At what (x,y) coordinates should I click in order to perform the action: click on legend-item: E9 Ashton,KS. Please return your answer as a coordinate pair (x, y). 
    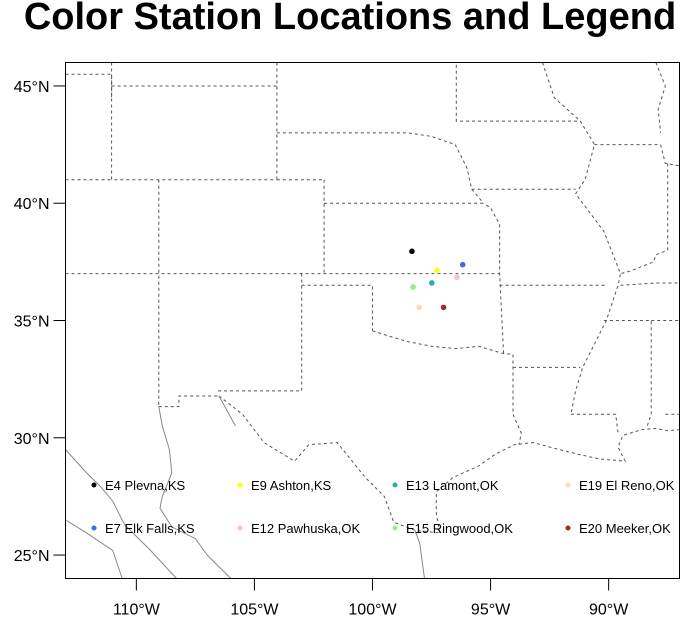
    Looking at the image, I should click on (284, 485).